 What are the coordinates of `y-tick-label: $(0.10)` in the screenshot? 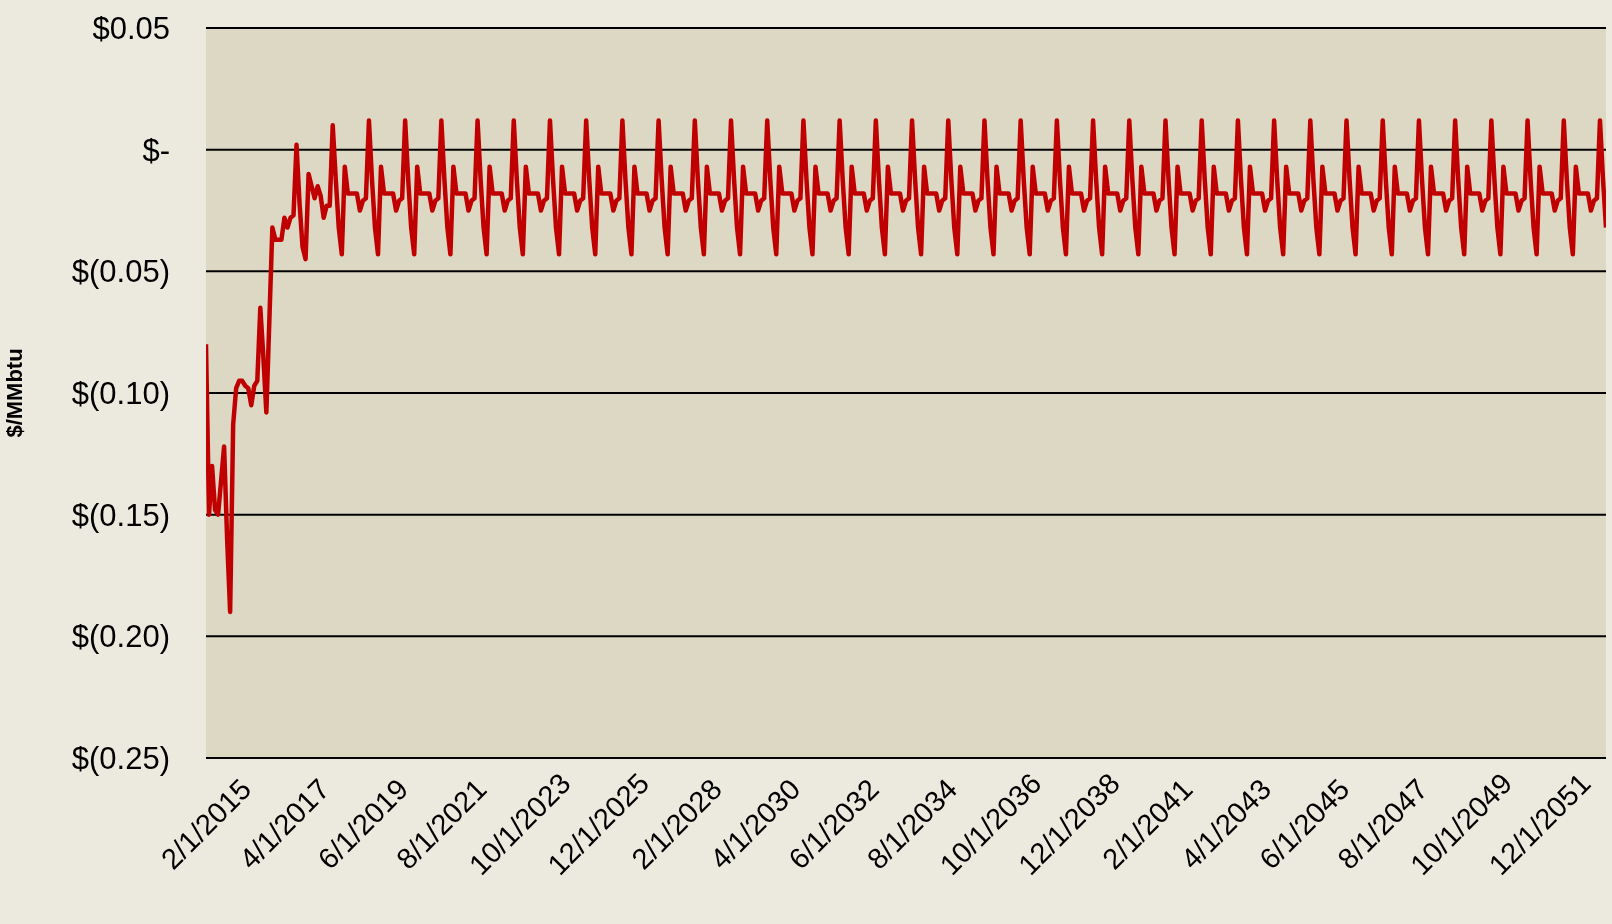 It's located at (120, 394).